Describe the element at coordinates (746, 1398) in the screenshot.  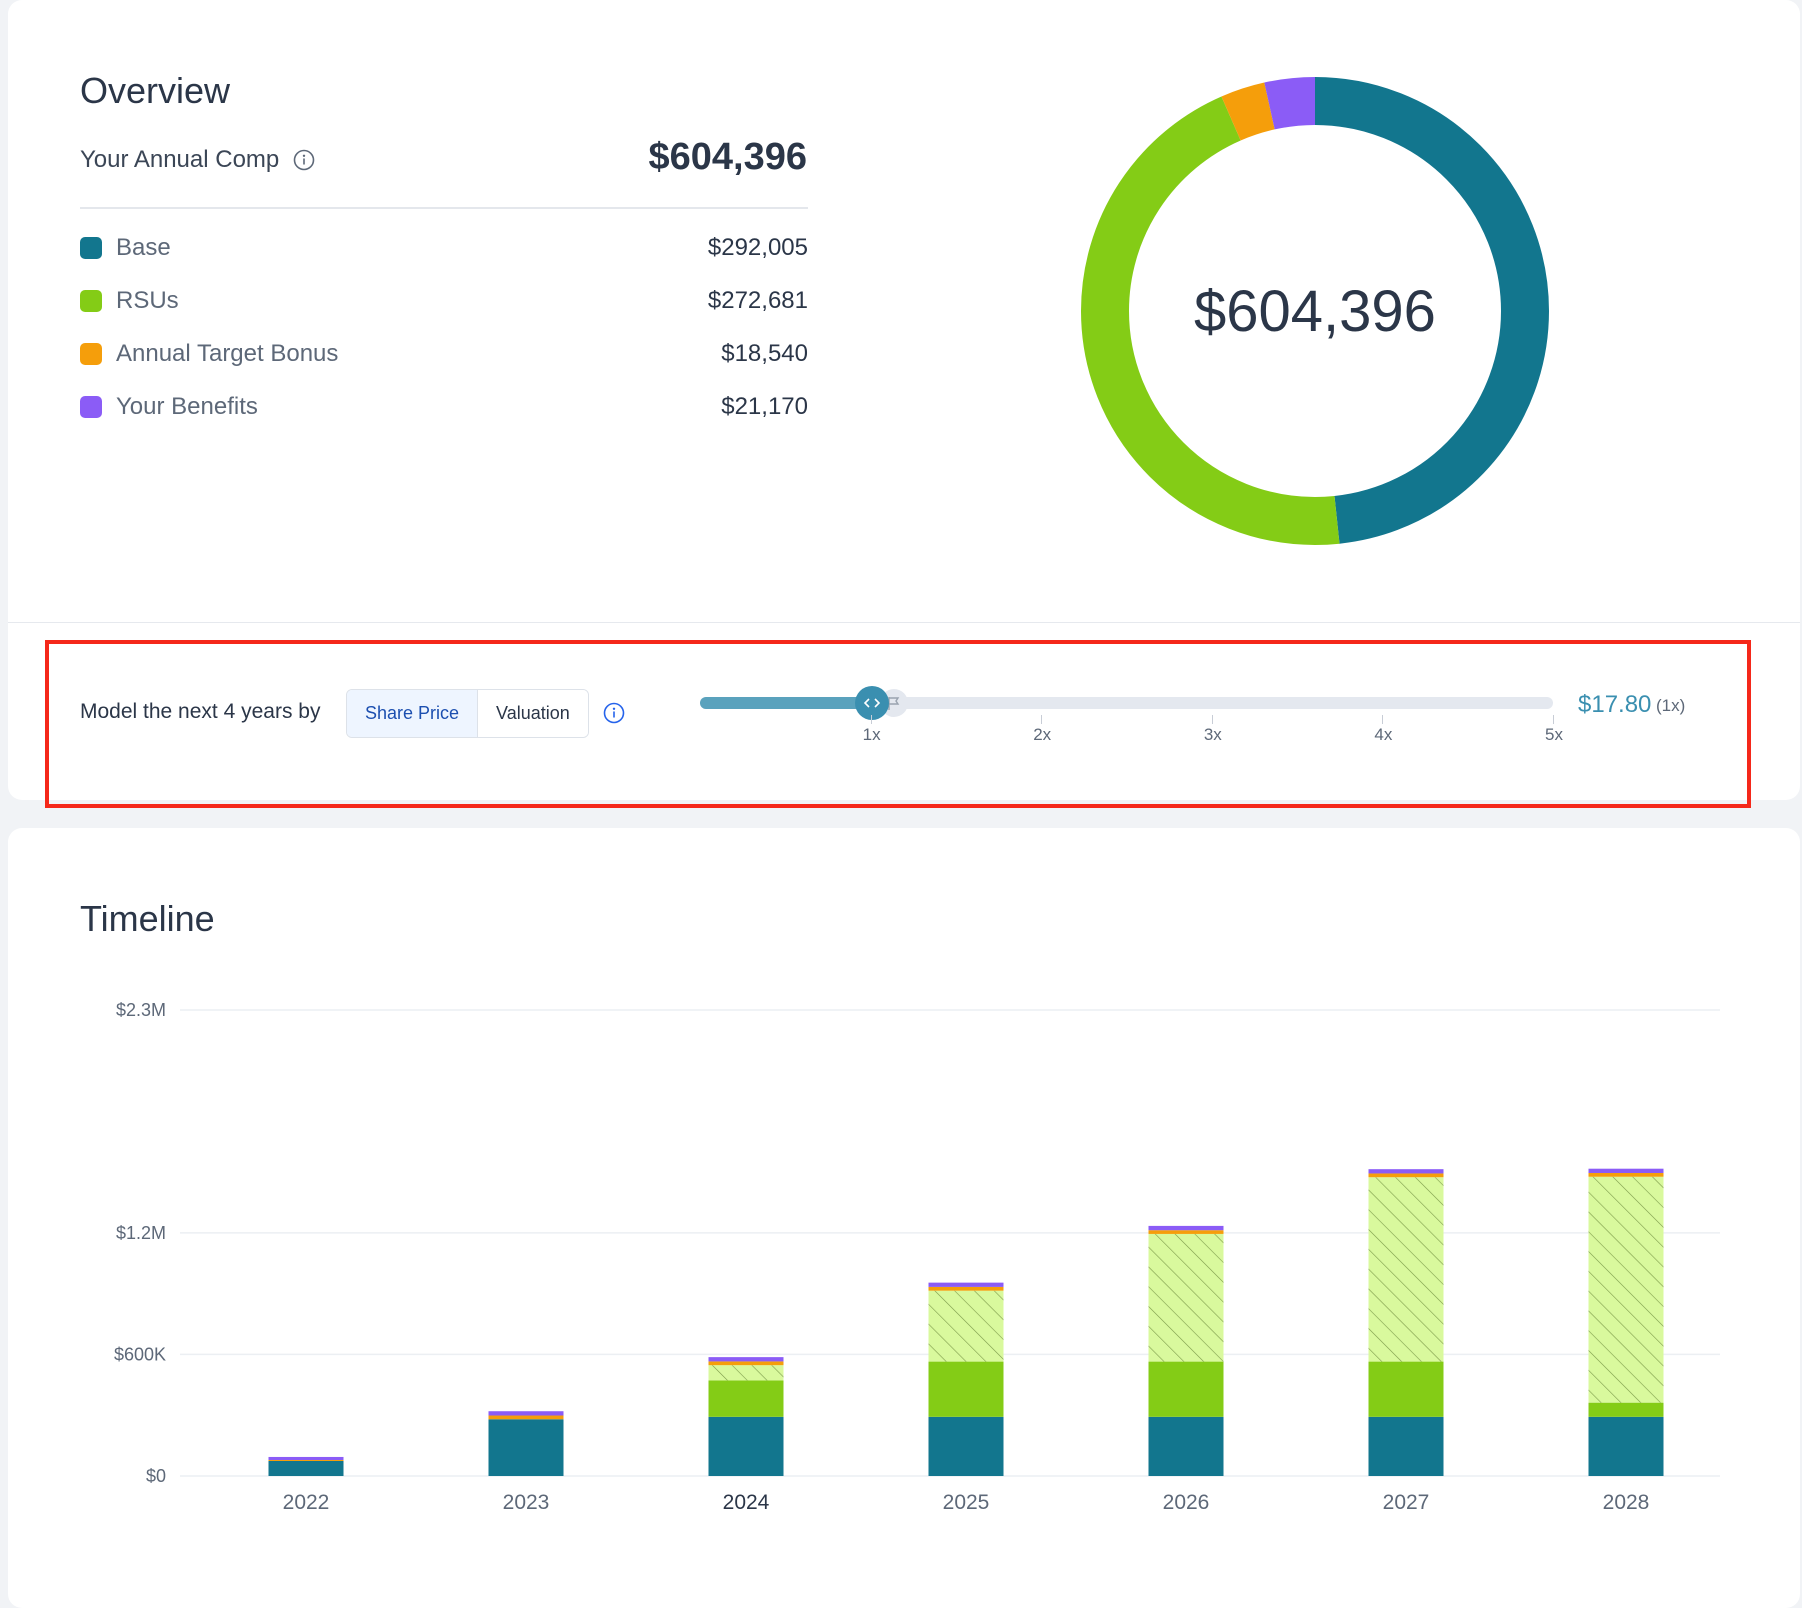
I see `bar-segment-rsus-2024` at that location.